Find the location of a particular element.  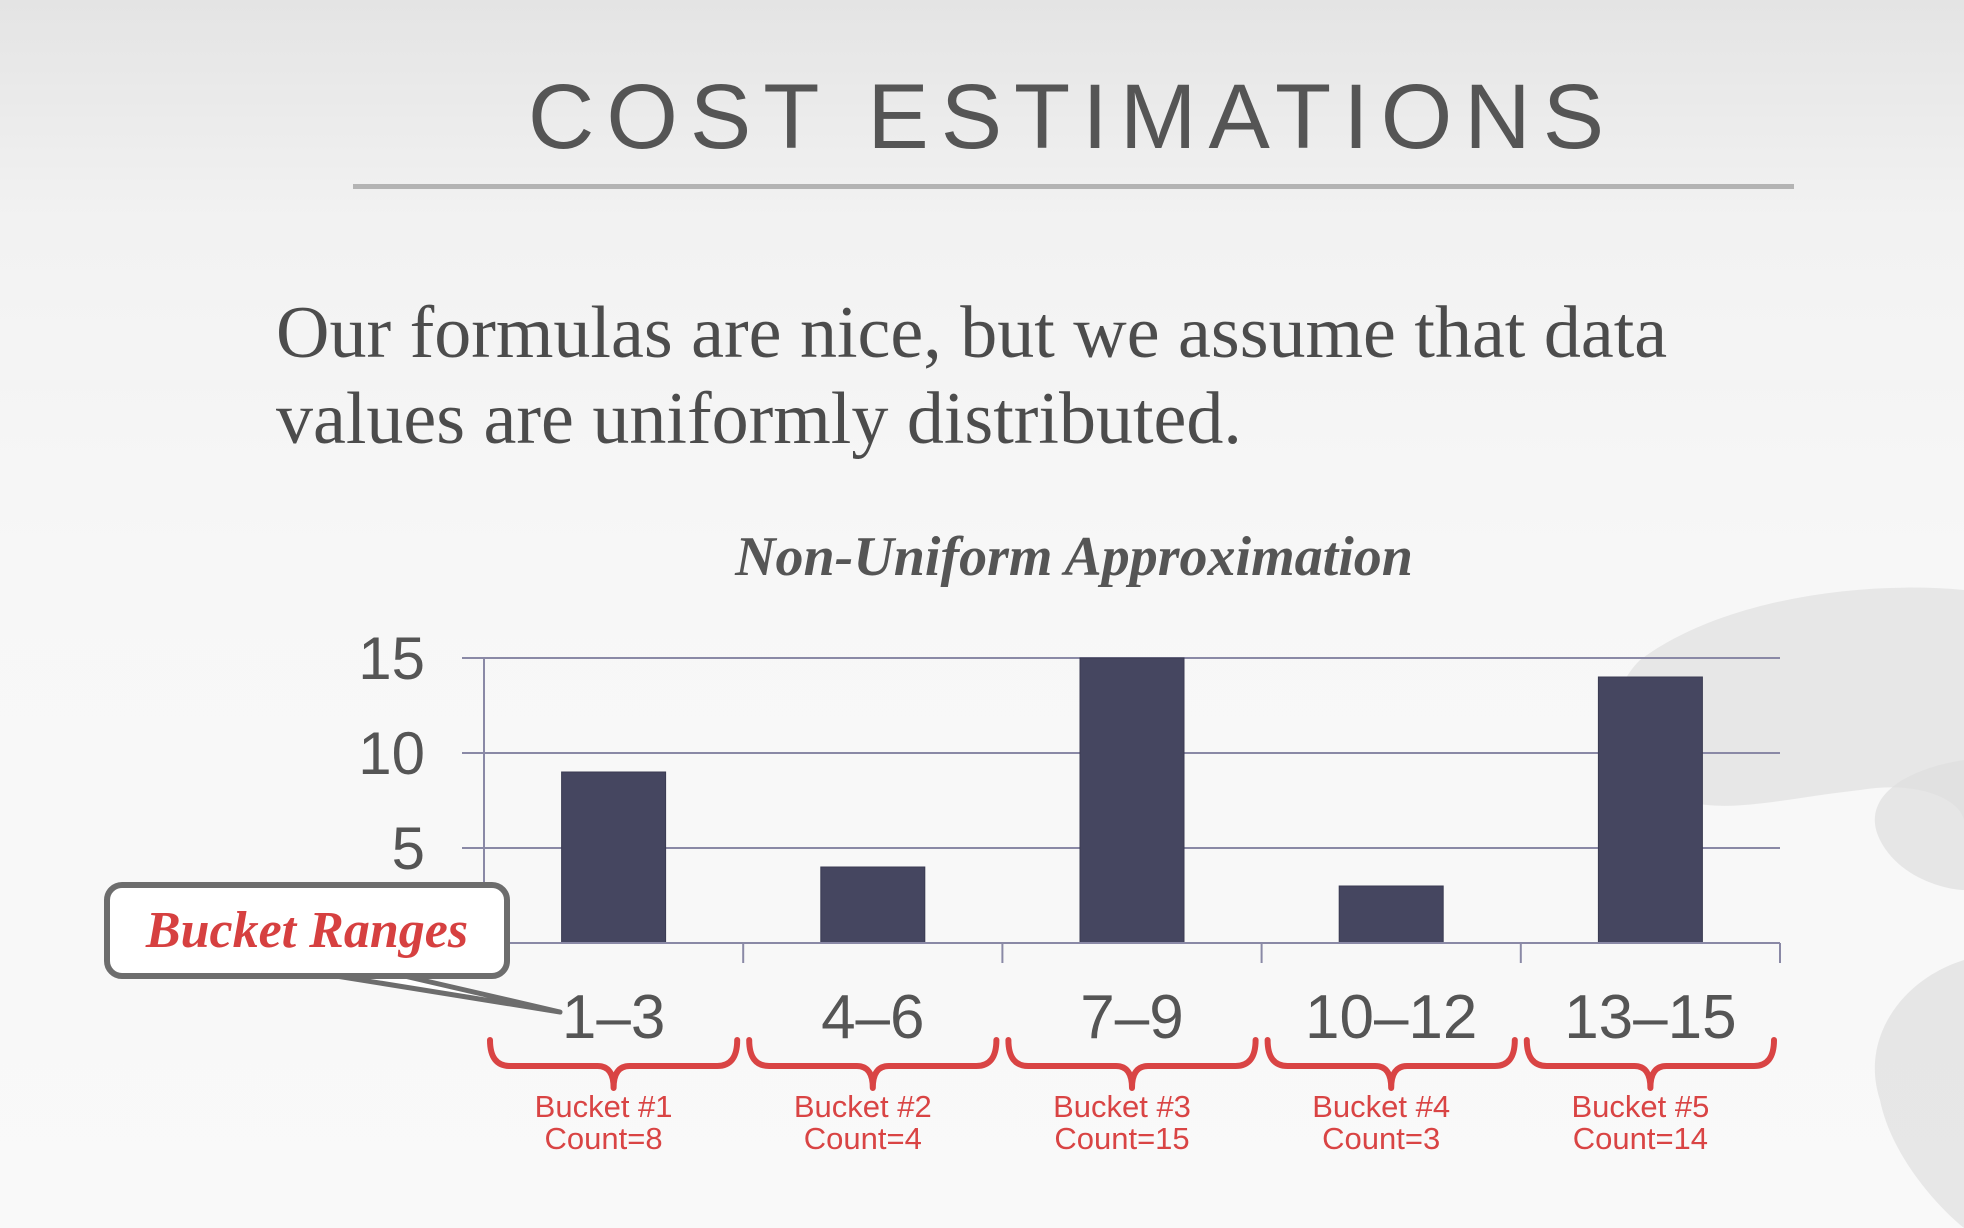

bucket-count-label: Count=15 is located at coordinates (1121, 1138).